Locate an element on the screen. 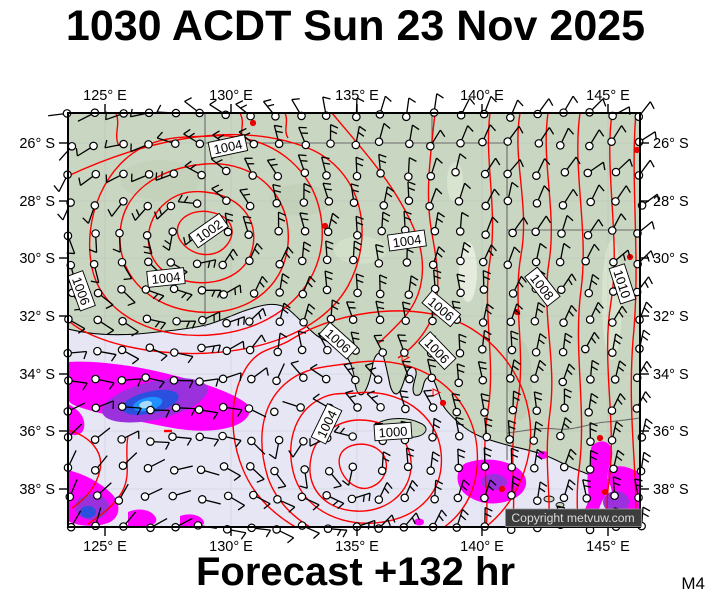 Image resolution: width=711 pixels, height=600 pixels. timestamp-title: 1030 ACDT Sun 23 Nov 2025 is located at coordinates (355, 26).